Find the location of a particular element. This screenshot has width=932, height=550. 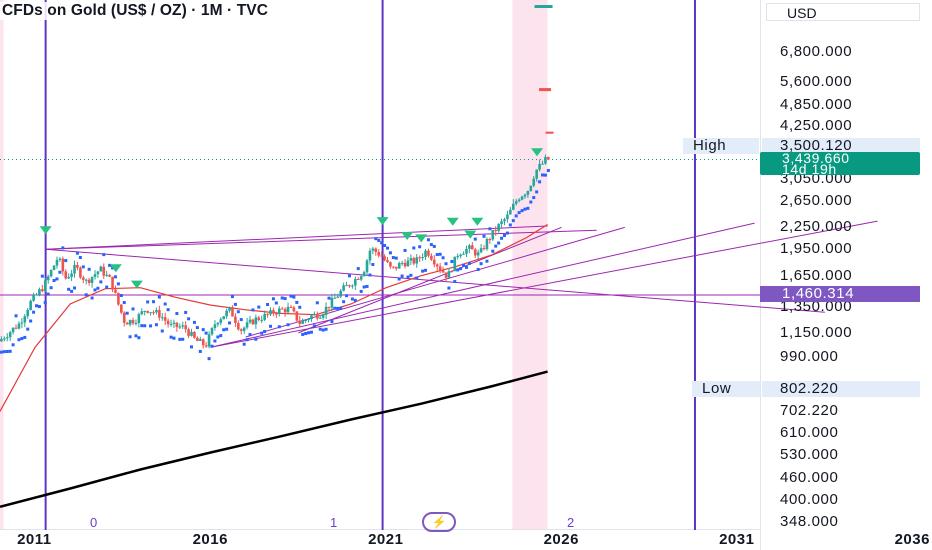

low-label: Low is located at coordinates (726, 389).